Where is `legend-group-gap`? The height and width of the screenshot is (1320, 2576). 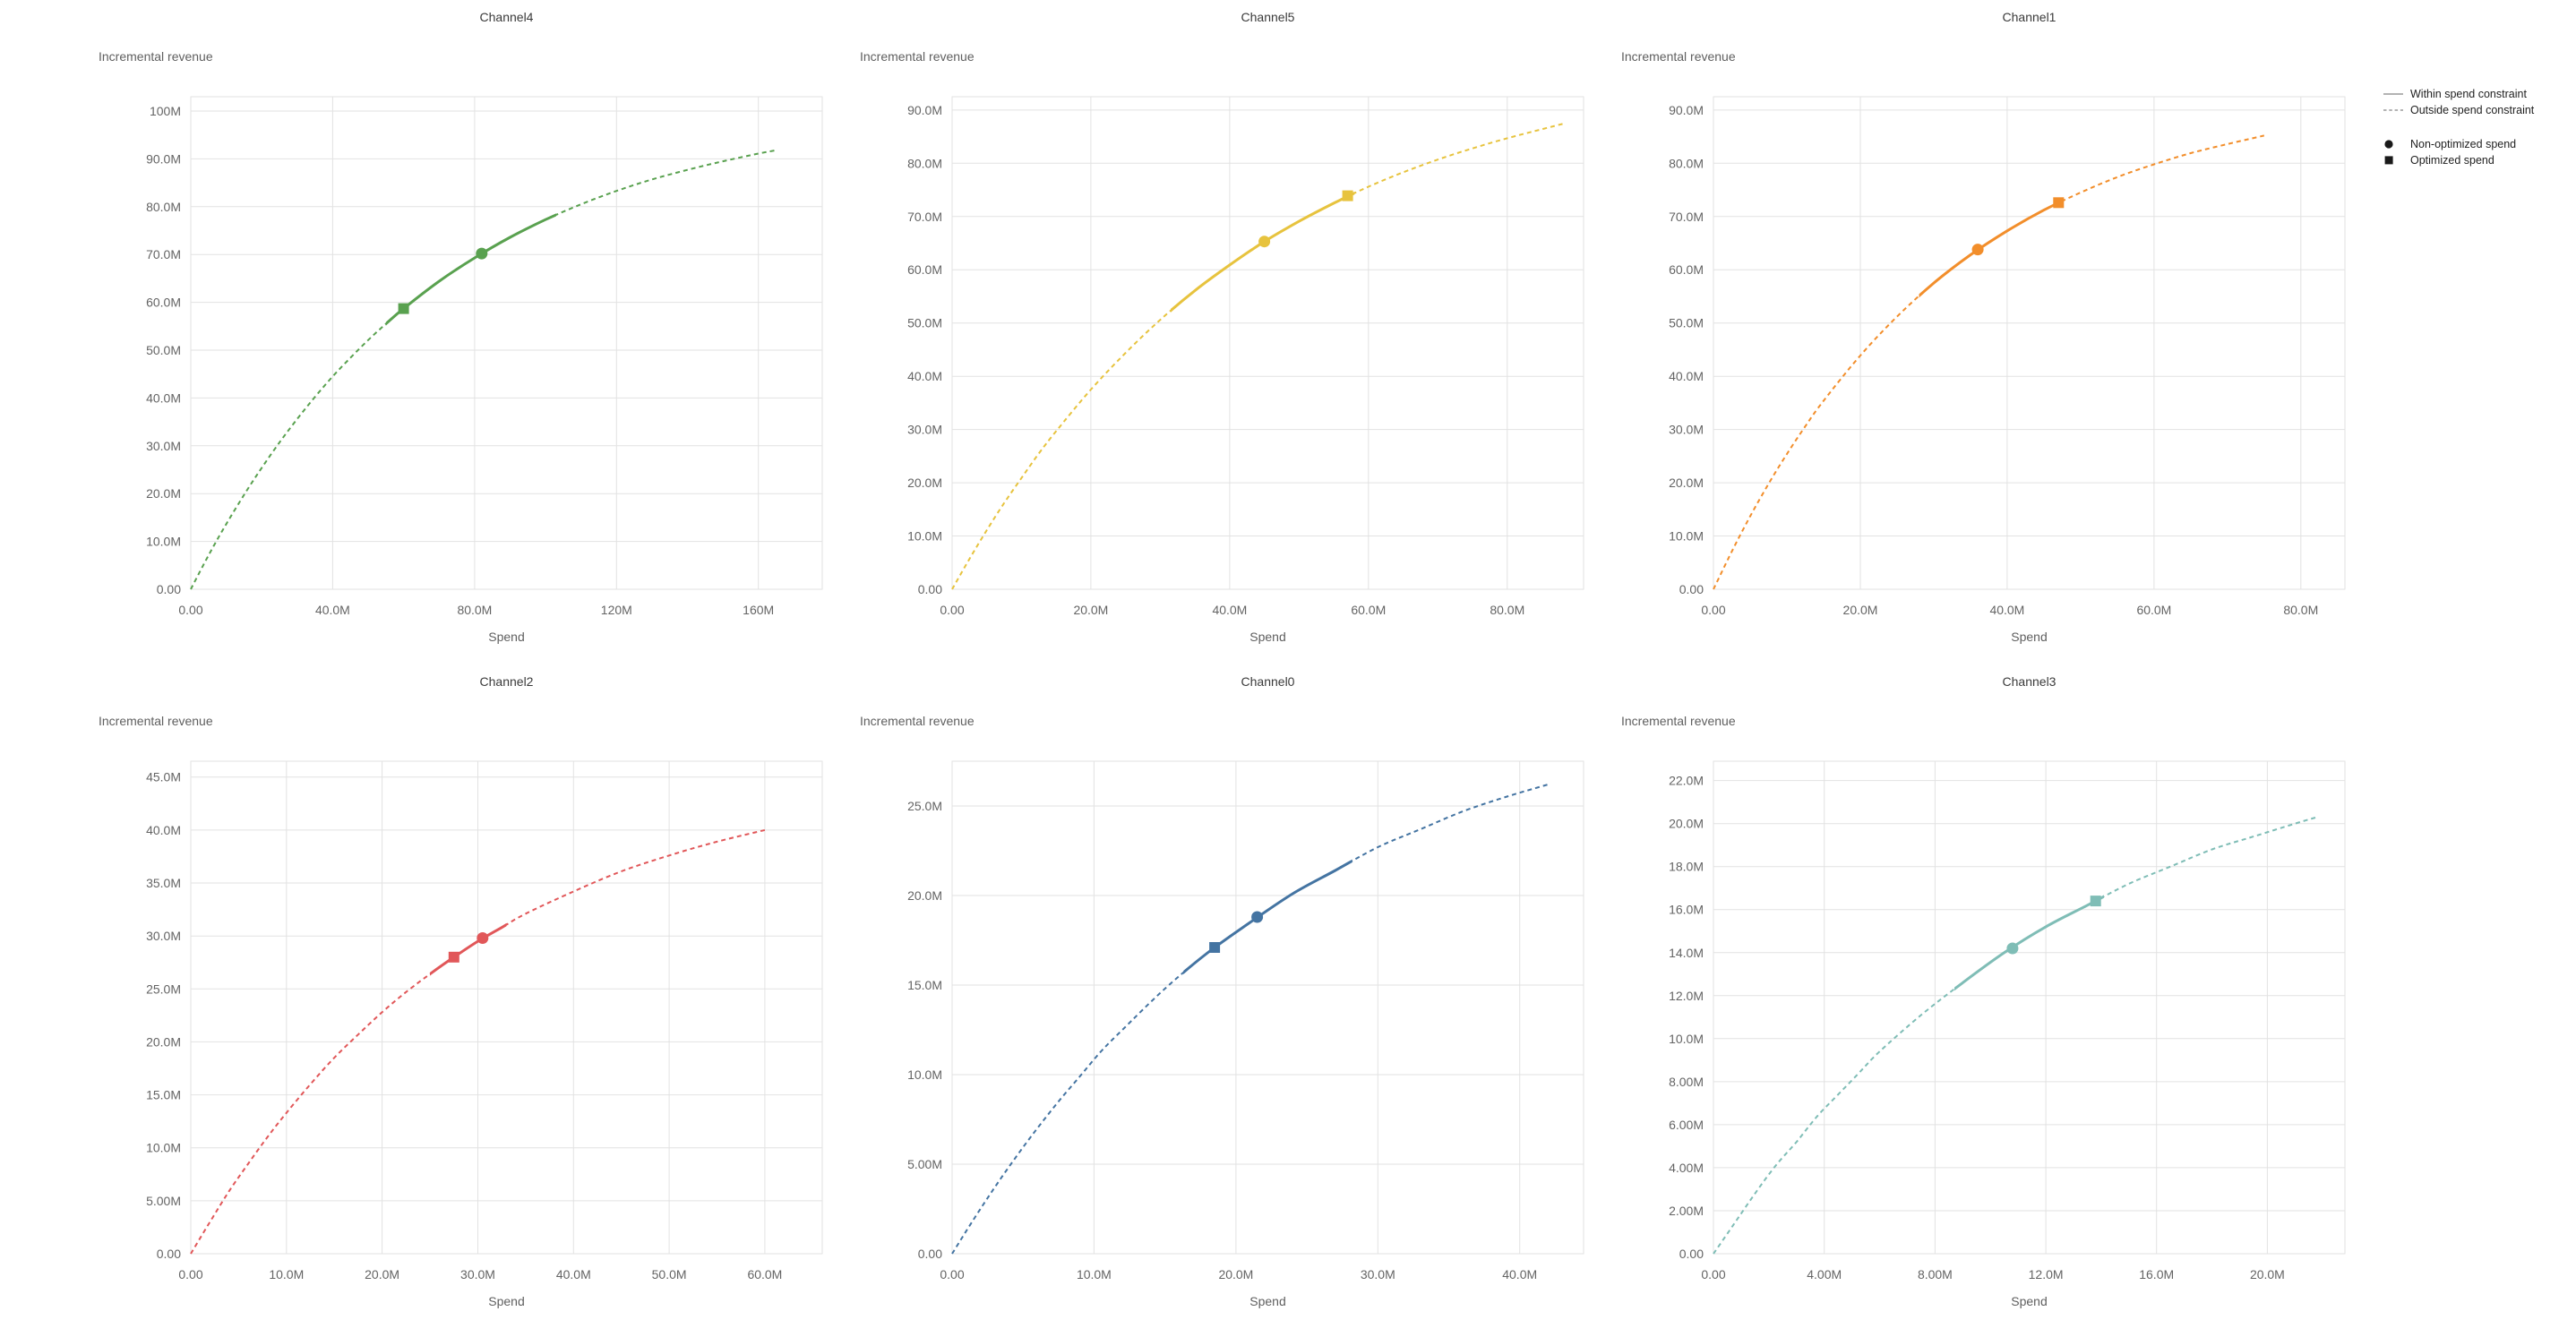
legend-group-gap is located at coordinates (2478, 127).